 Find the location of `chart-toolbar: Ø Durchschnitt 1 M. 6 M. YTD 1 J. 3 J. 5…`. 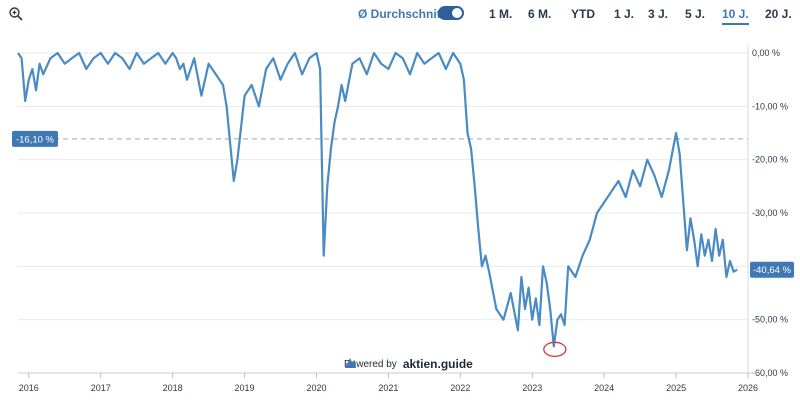

chart-toolbar: Ø Durchschnitt 1 M. 6 M. YTD 1 J. 3 J. 5… is located at coordinates (400, 15).